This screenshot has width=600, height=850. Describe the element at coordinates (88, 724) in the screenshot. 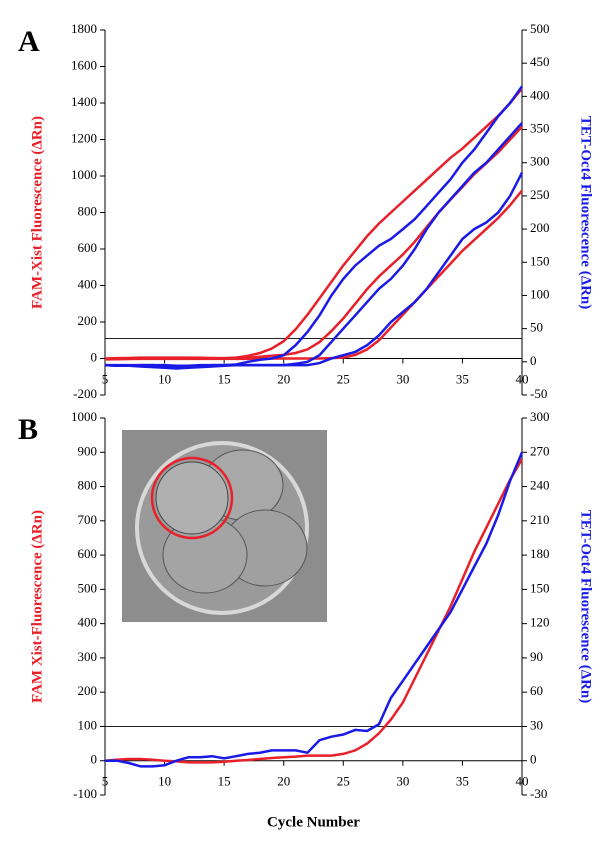

I see `y-tick-label: 100` at that location.